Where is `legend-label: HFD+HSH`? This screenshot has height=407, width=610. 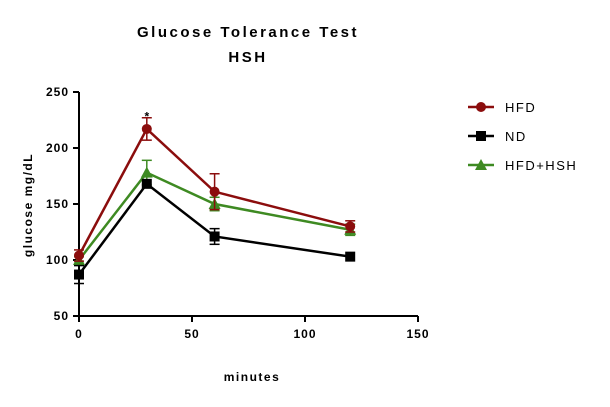
legend-label: HFD+HSH is located at coordinates (541, 165).